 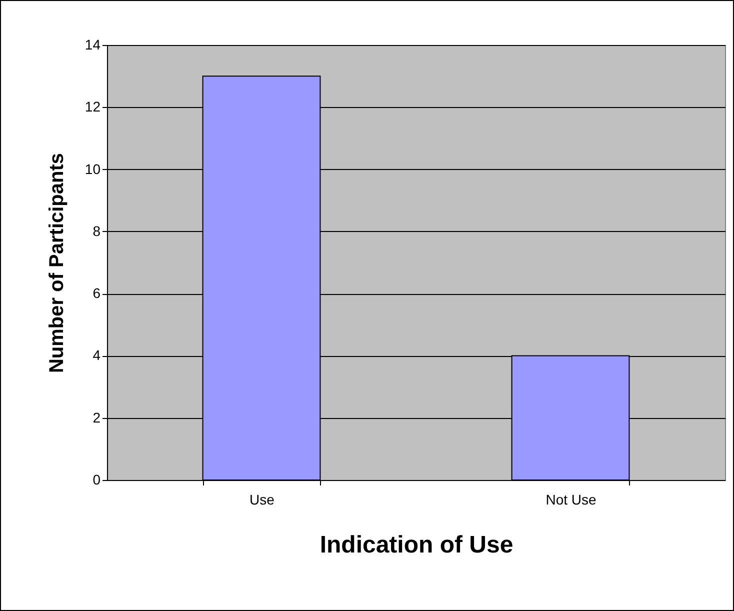 What do you see at coordinates (96, 293) in the screenshot?
I see `y-tick-label: 6` at bounding box center [96, 293].